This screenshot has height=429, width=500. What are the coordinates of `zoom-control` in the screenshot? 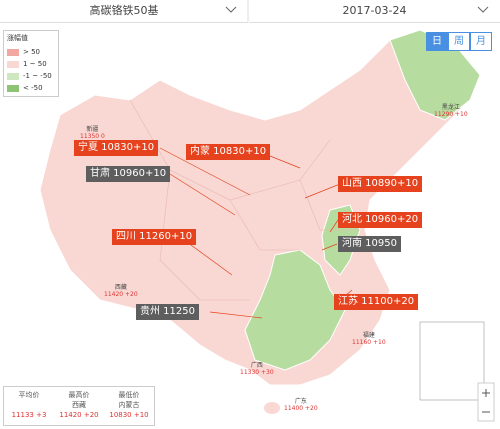 It's located at (486, 402).